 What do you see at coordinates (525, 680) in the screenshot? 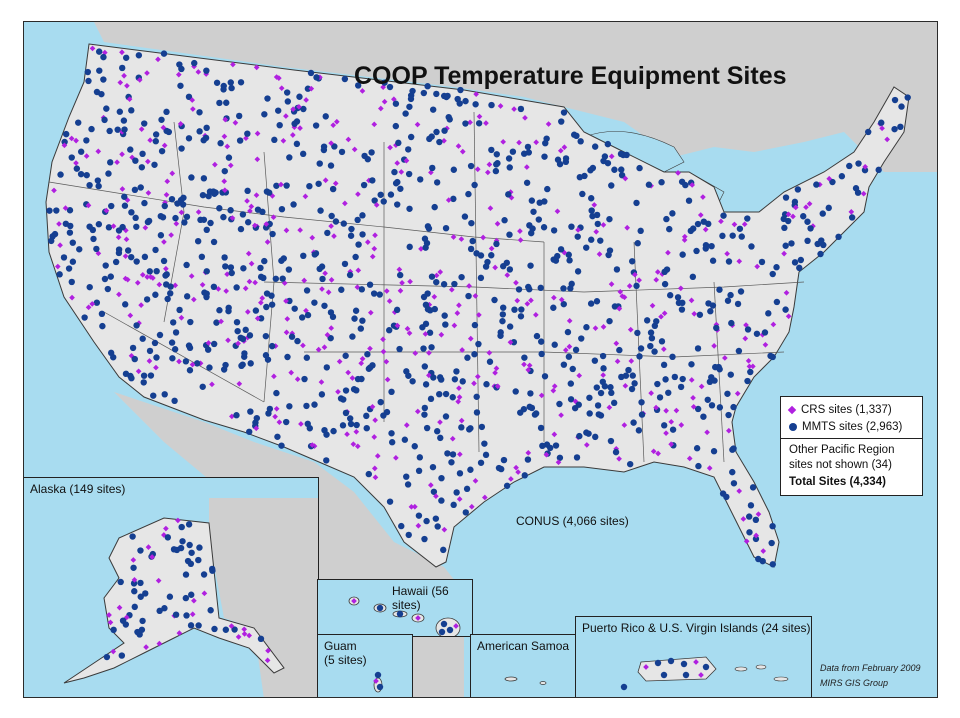
I see `samoa-islands` at bounding box center [525, 680].